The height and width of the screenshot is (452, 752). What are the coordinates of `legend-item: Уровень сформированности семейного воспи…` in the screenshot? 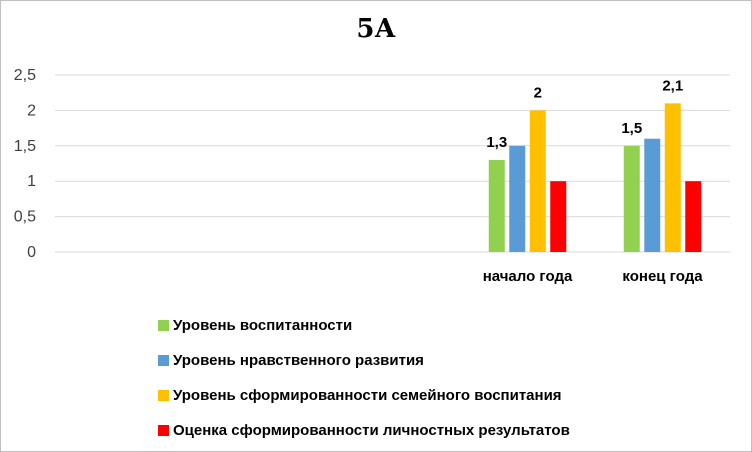 It's located at (364, 395).